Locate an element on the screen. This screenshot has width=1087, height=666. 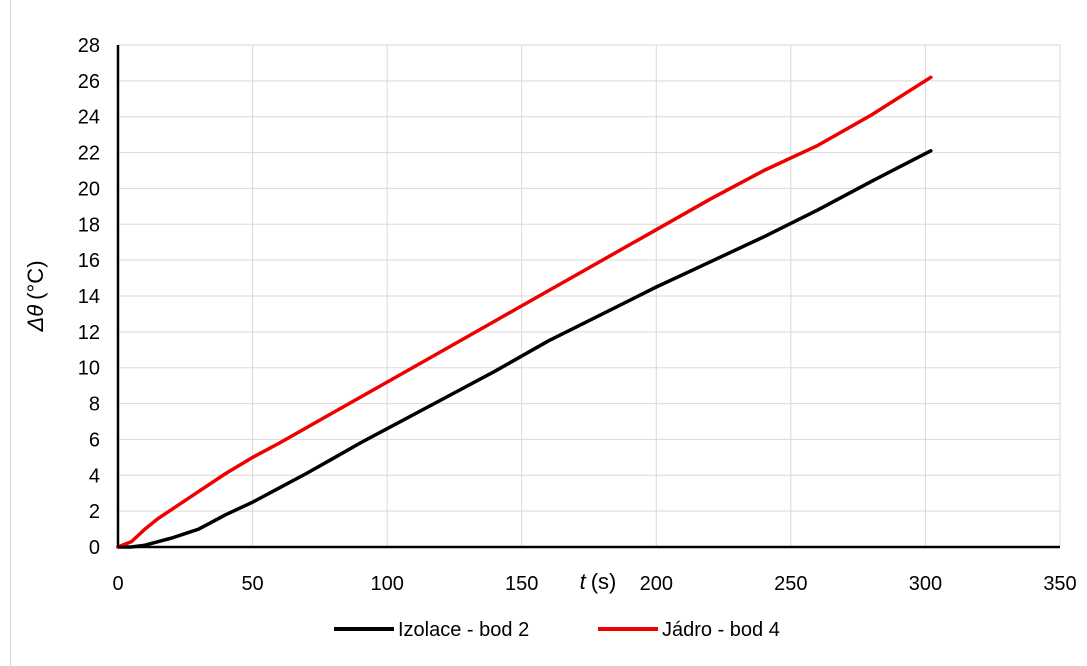
legend-label-jadro: Jádro - bod 4 is located at coordinates (721, 630).